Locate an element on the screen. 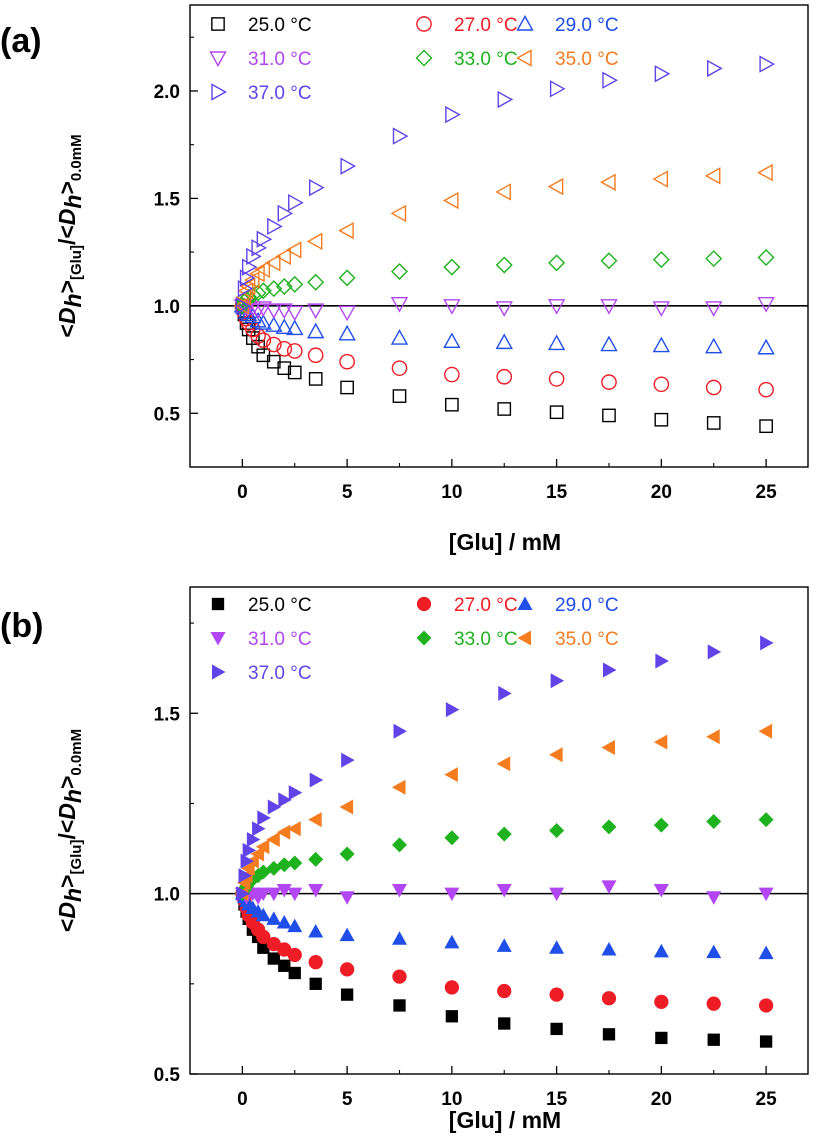 The width and height of the screenshot is (823, 1137). legend-label: 31.0 °C is located at coordinates (280, 59).